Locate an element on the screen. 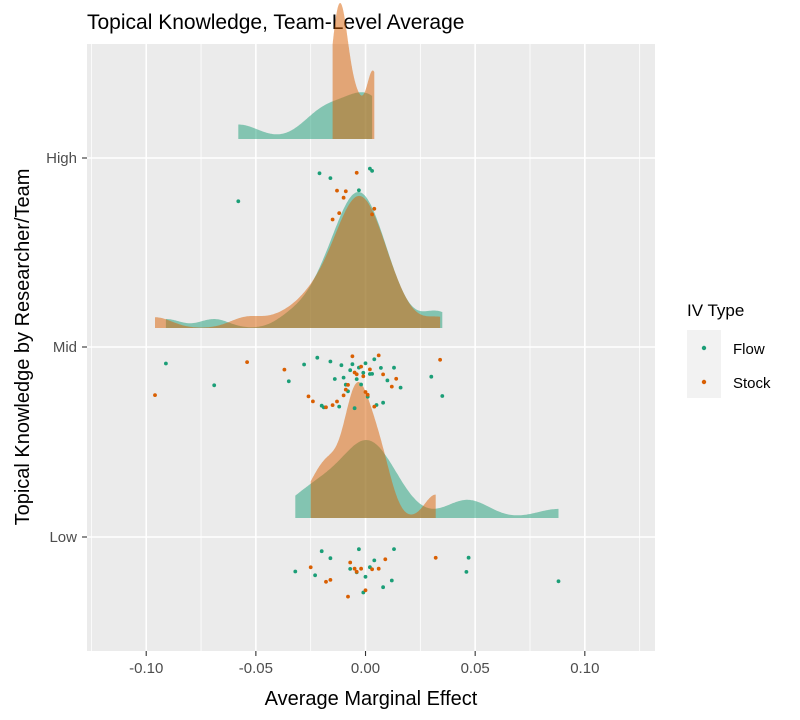  x-axis-title: Average Marginal Effect is located at coordinates (371, 699).